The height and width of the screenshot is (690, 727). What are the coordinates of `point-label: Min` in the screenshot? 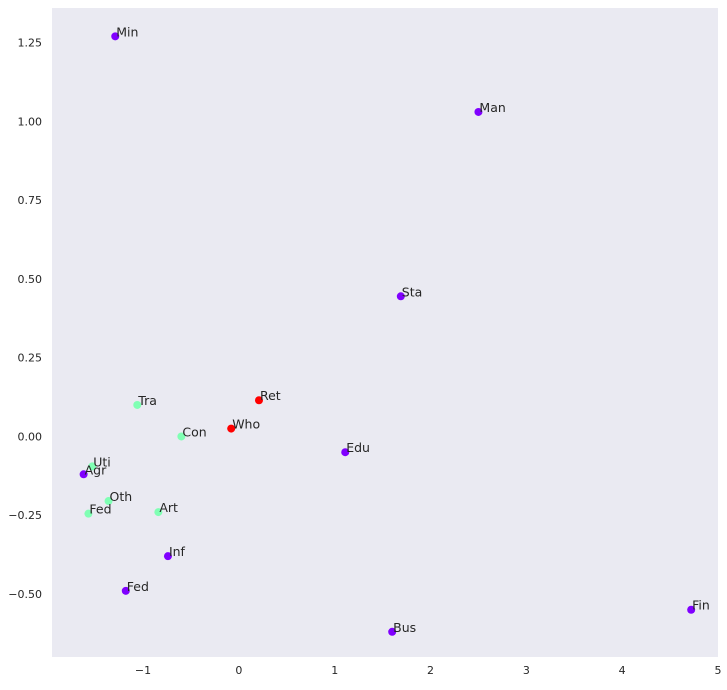 It's located at (127, 31).